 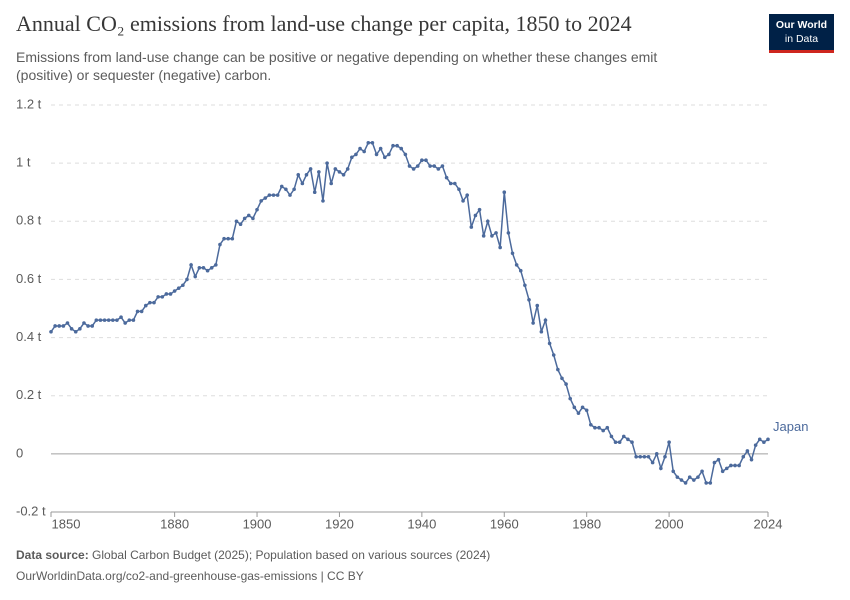 I want to click on logo-box, so click(x=801, y=32).